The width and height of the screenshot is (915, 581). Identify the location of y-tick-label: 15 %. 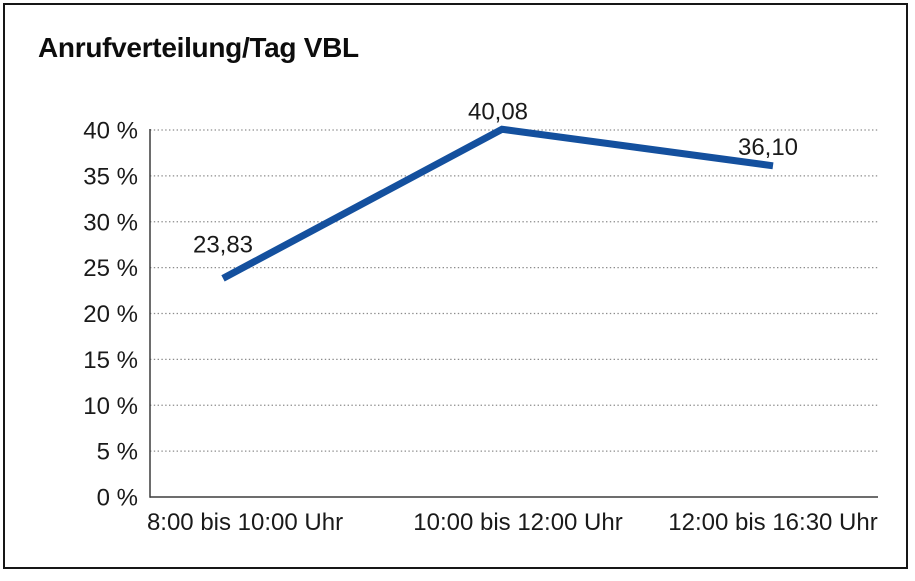
(110, 360).